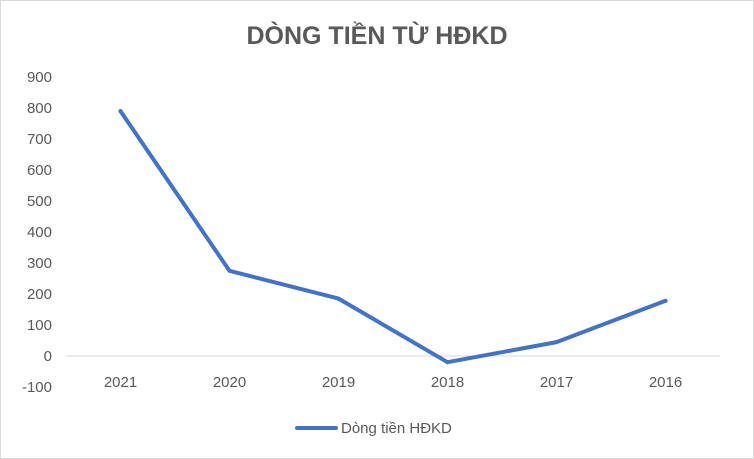  Describe the element at coordinates (39, 170) in the screenshot. I see `y-tick-label: 600` at that location.